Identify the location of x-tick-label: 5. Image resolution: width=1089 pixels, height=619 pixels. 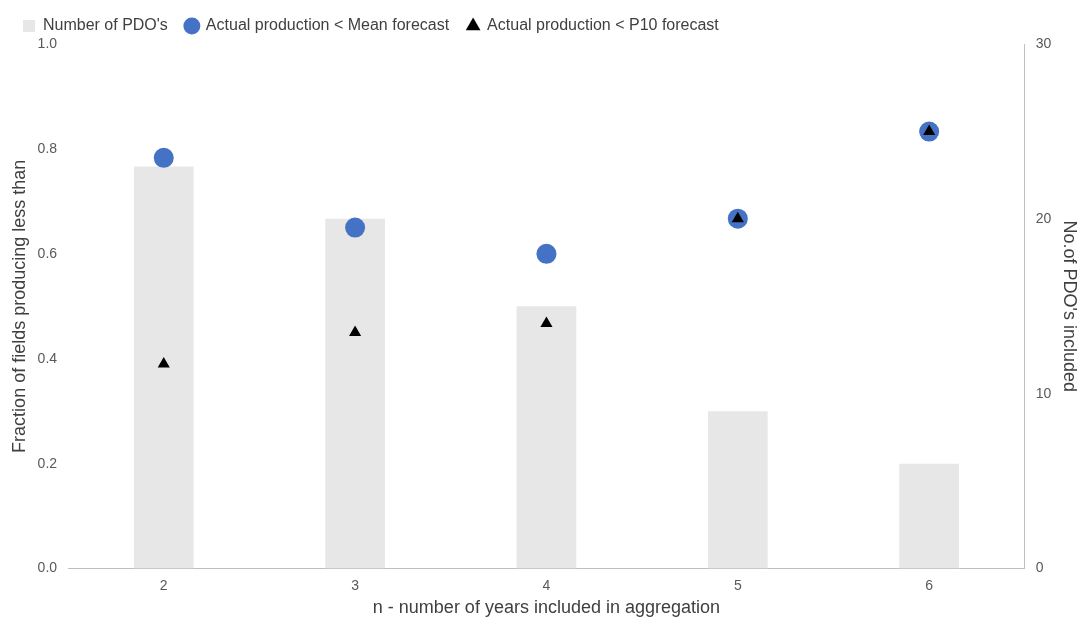
(737, 584).